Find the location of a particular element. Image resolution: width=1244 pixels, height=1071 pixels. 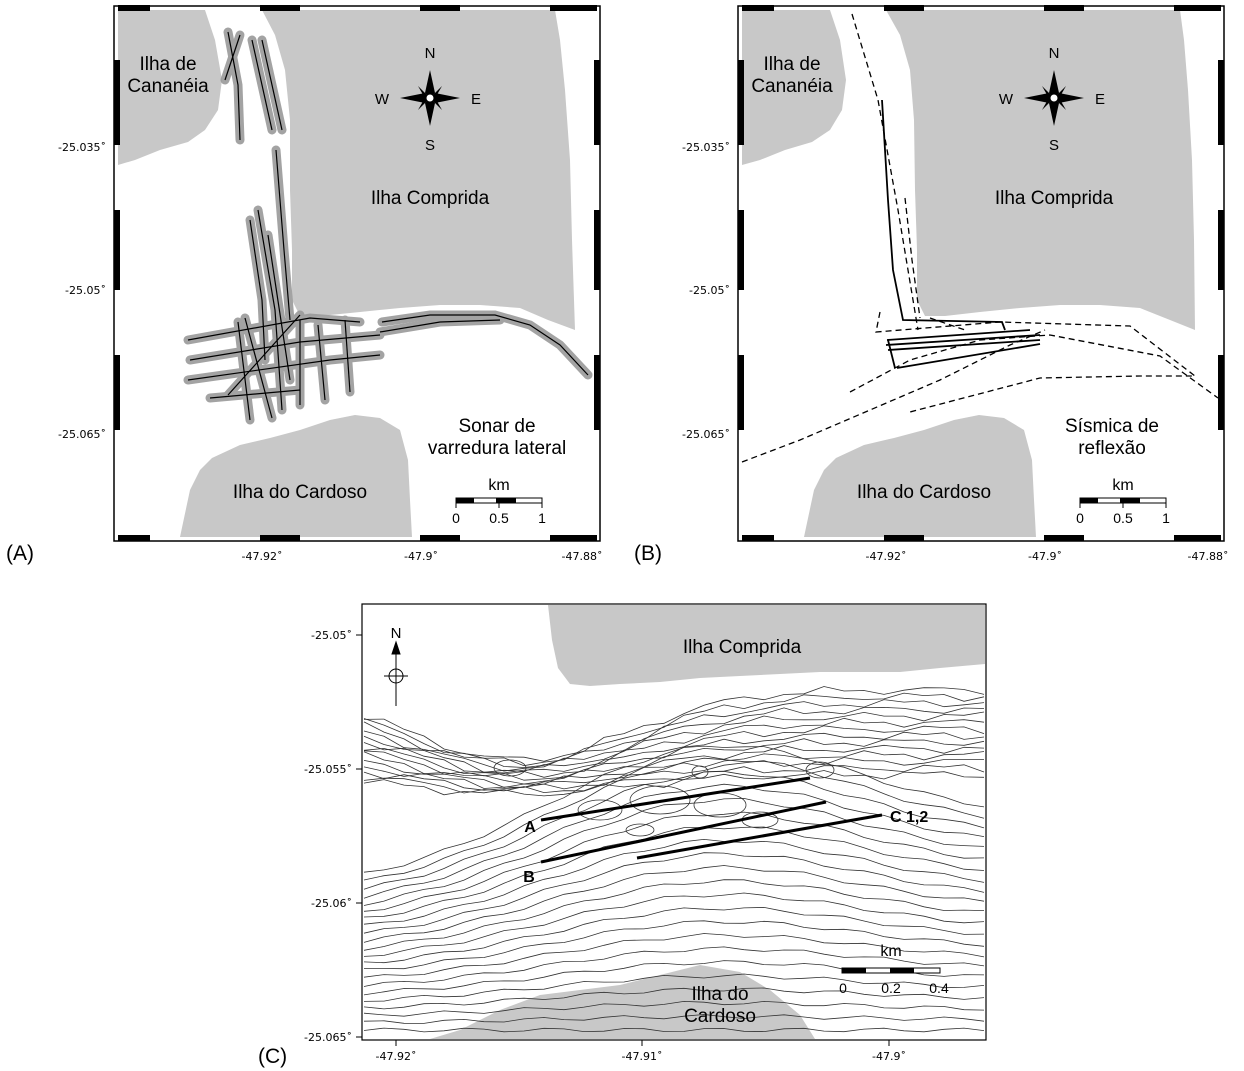

panel-c-tag: (C) is located at coordinates (272, 1056).